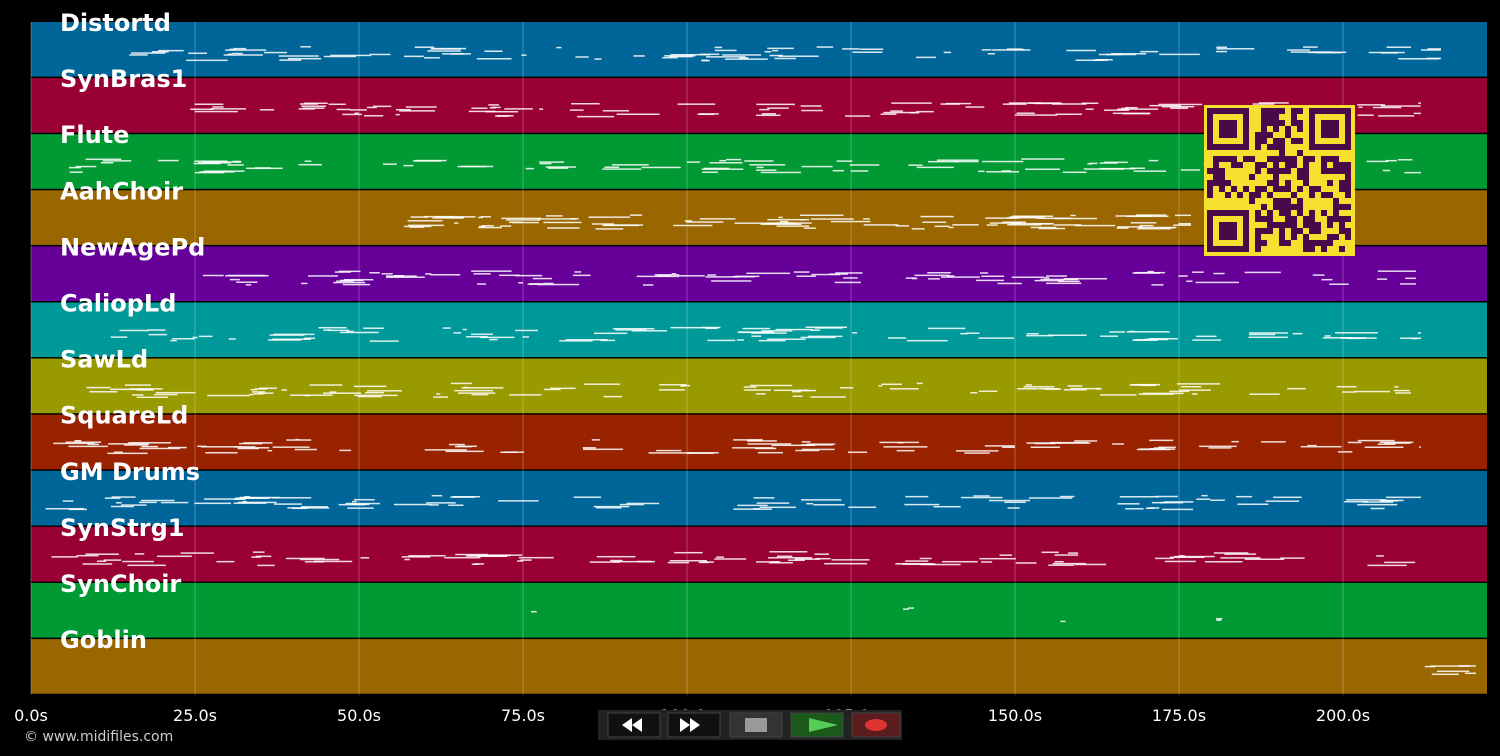 This screenshot has width=1500, height=756. I want to click on record-button, so click(876, 725).